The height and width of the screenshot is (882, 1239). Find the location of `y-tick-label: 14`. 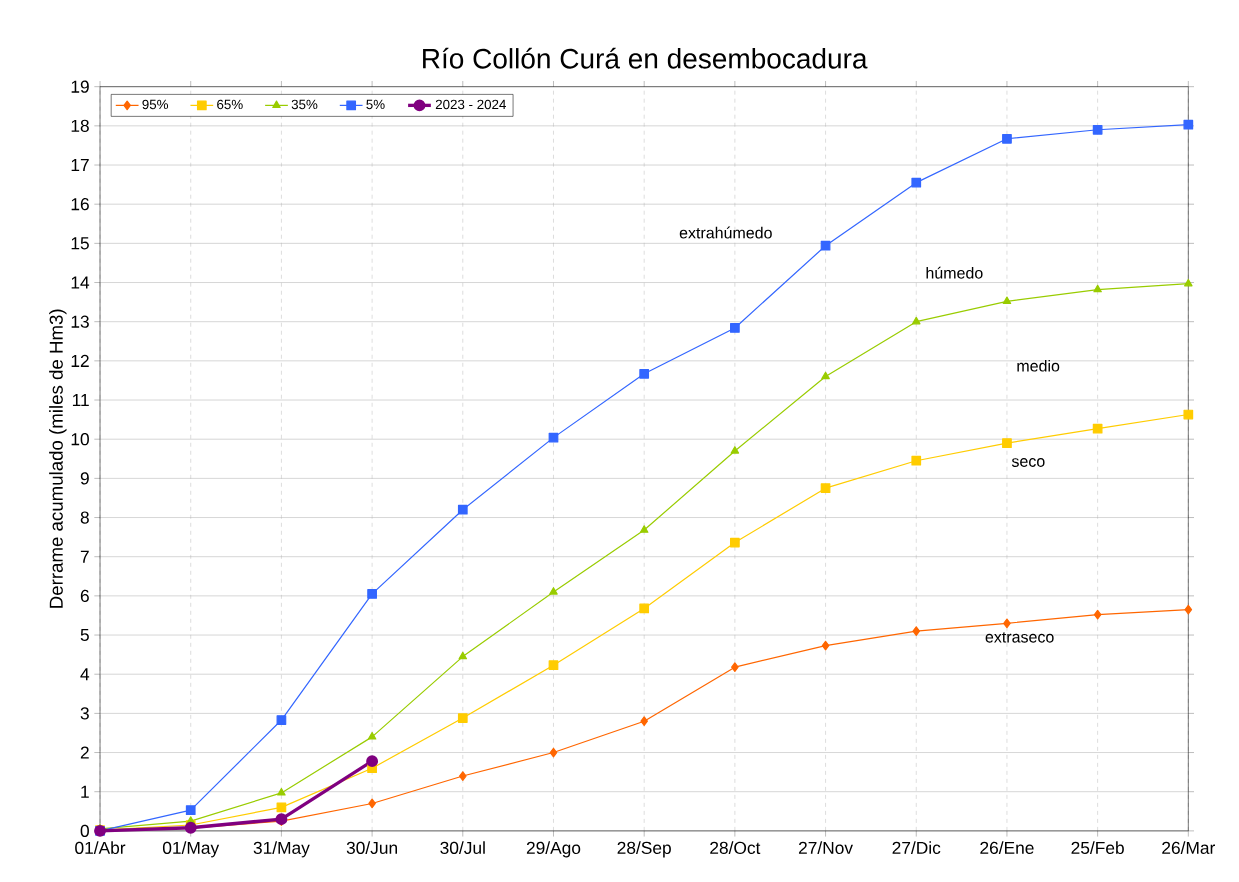

y-tick-label: 14 is located at coordinates (80, 282).